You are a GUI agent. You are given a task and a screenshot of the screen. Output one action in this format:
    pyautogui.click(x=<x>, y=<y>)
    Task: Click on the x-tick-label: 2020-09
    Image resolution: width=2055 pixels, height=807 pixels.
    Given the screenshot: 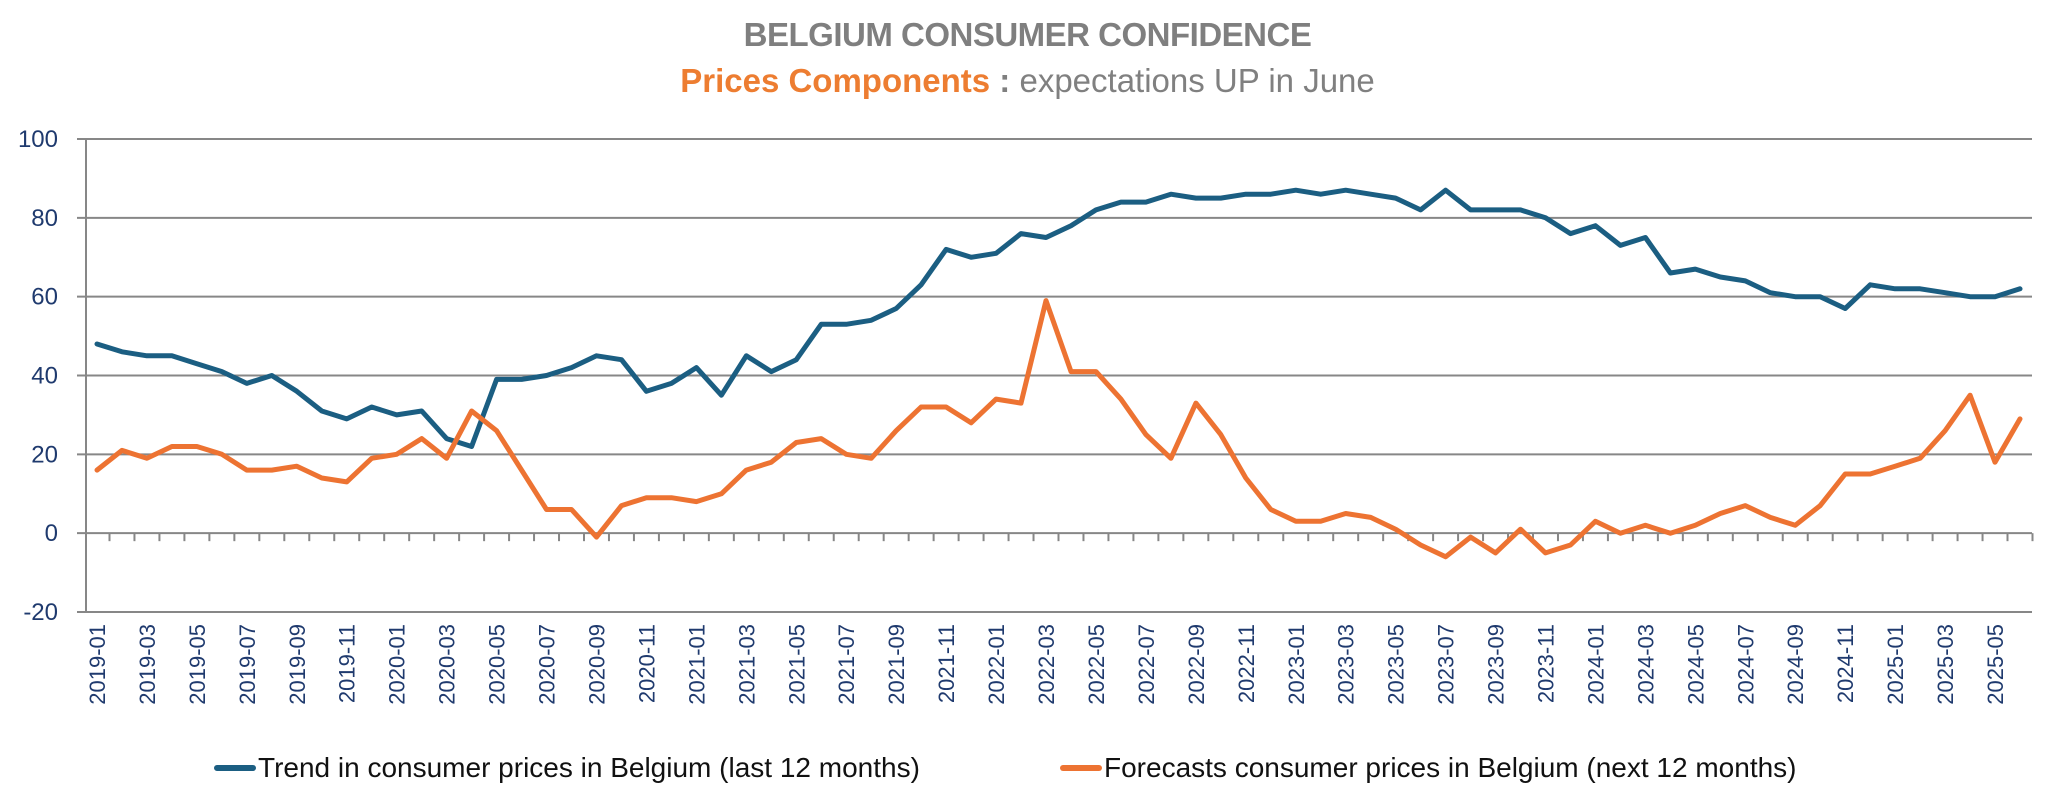 What is the action you would take?
    pyautogui.click(x=596, y=664)
    